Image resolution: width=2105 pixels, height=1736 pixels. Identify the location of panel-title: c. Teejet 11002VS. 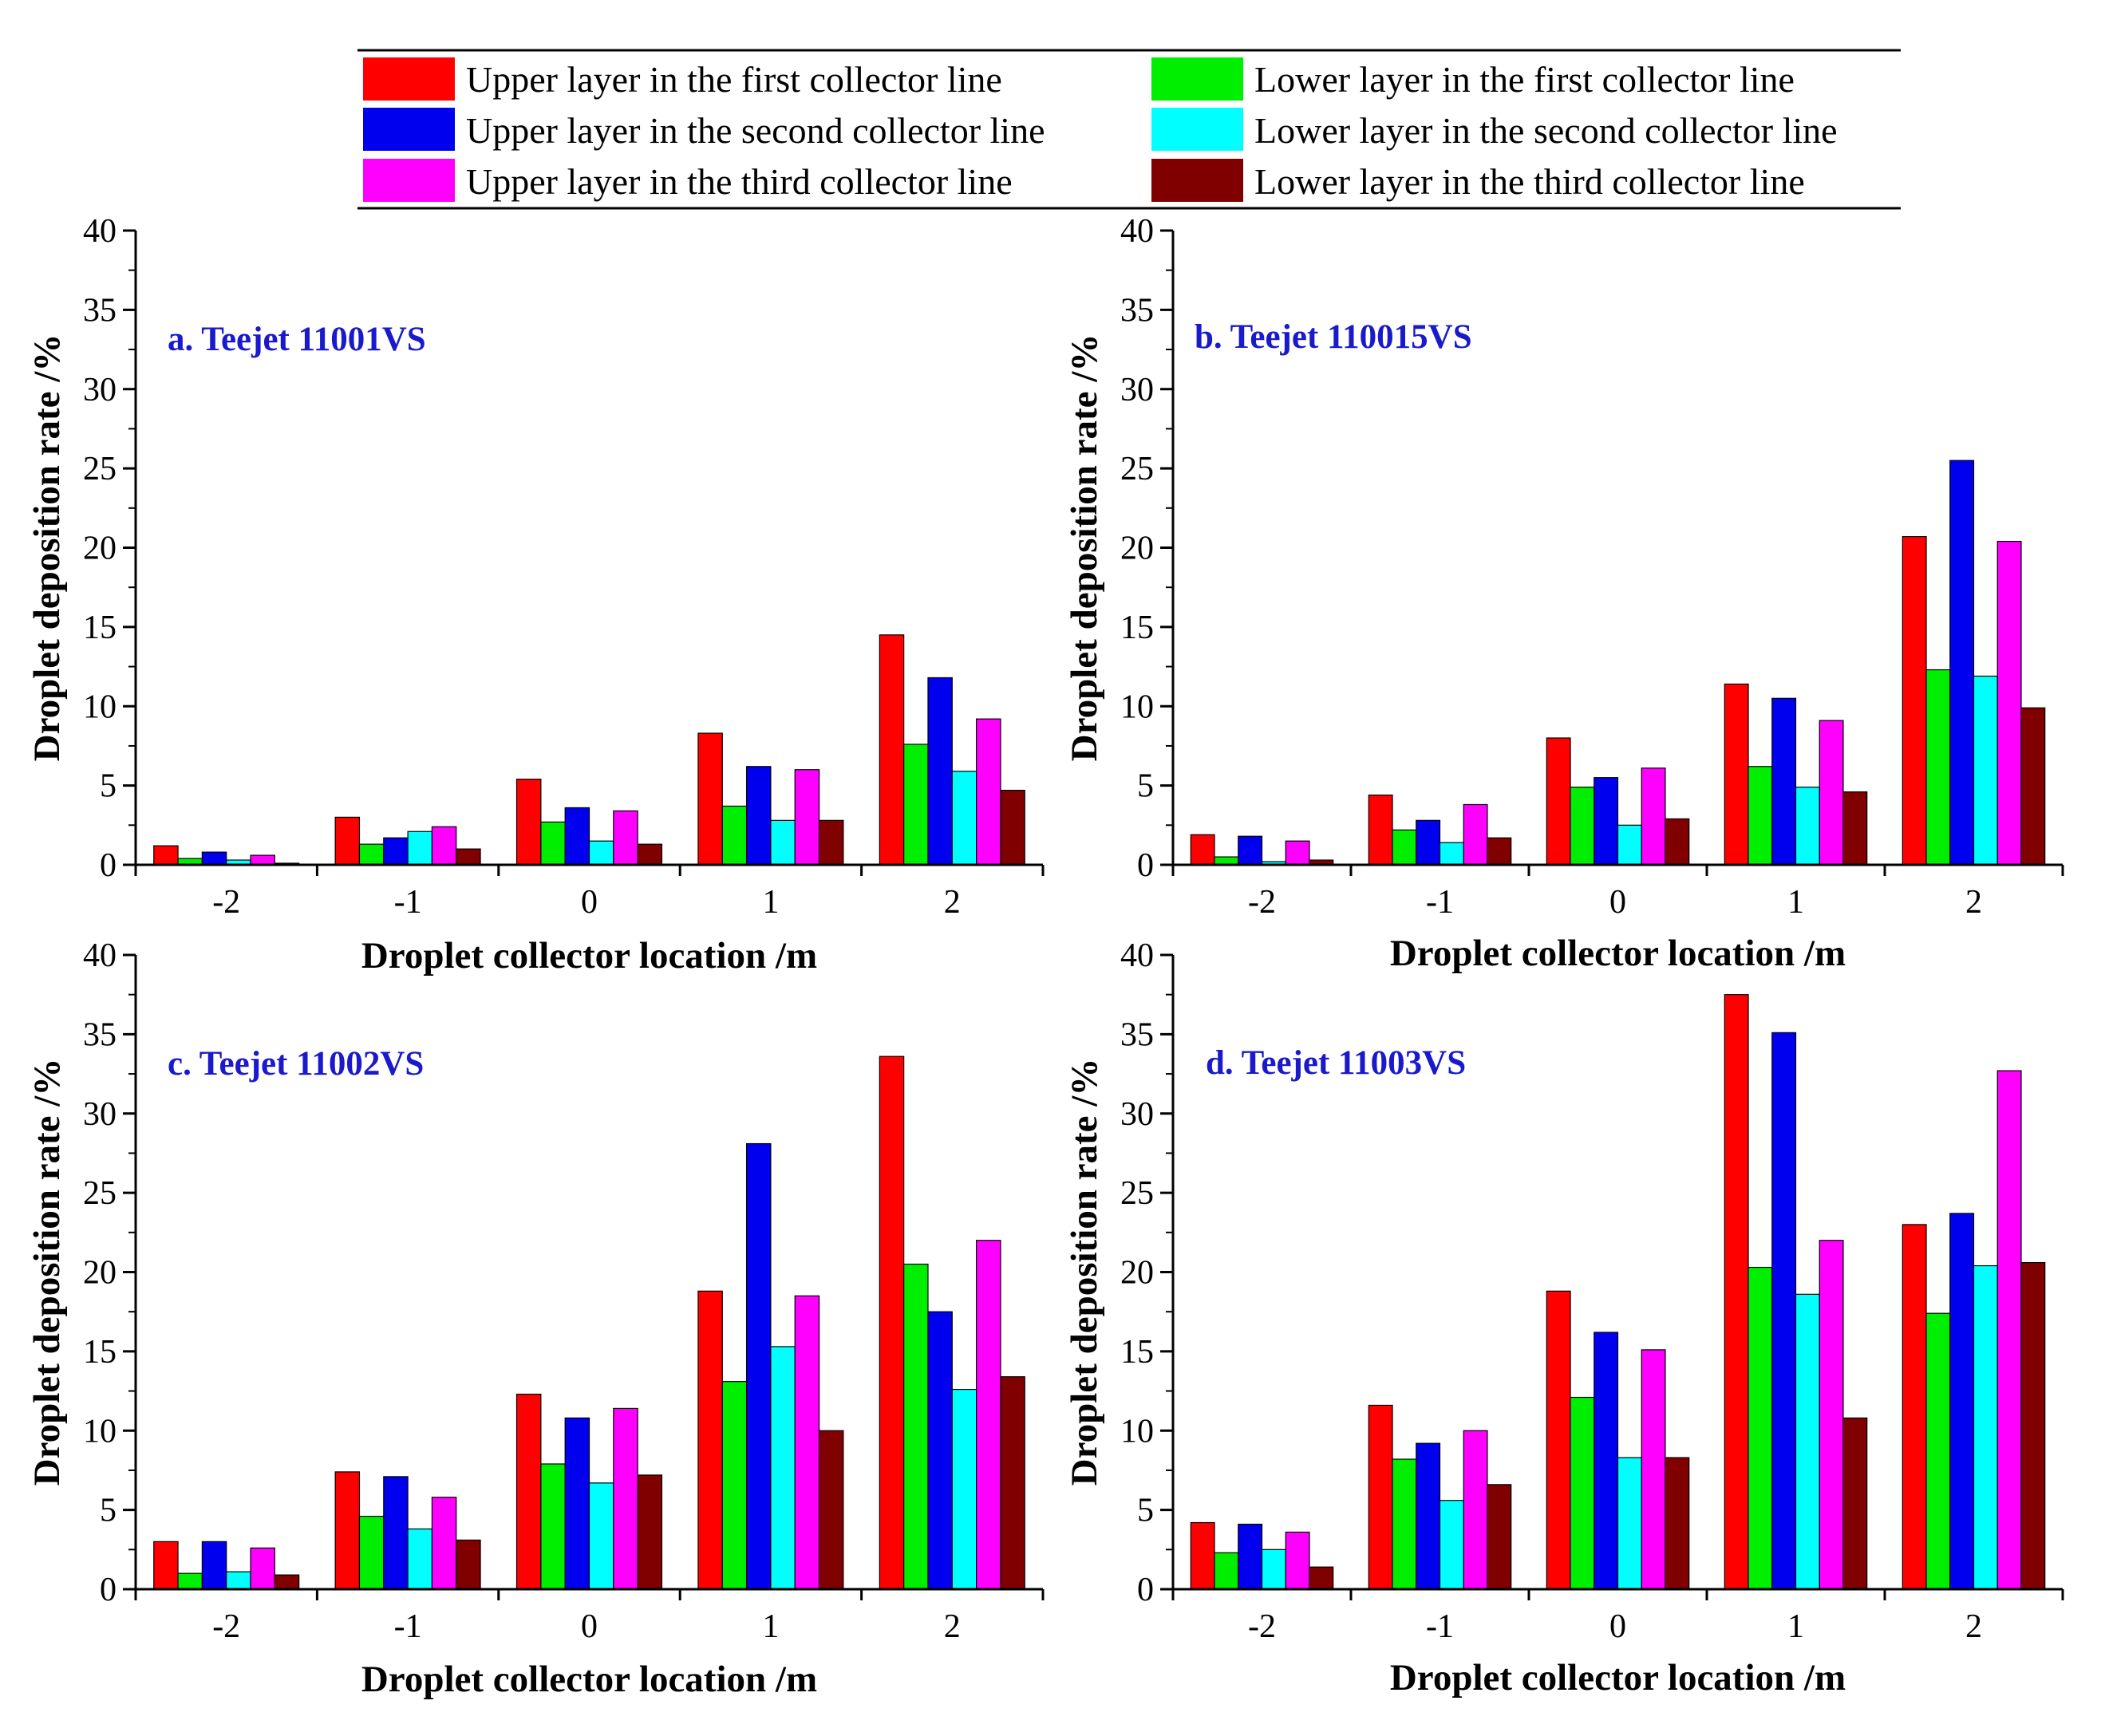
(296, 1064).